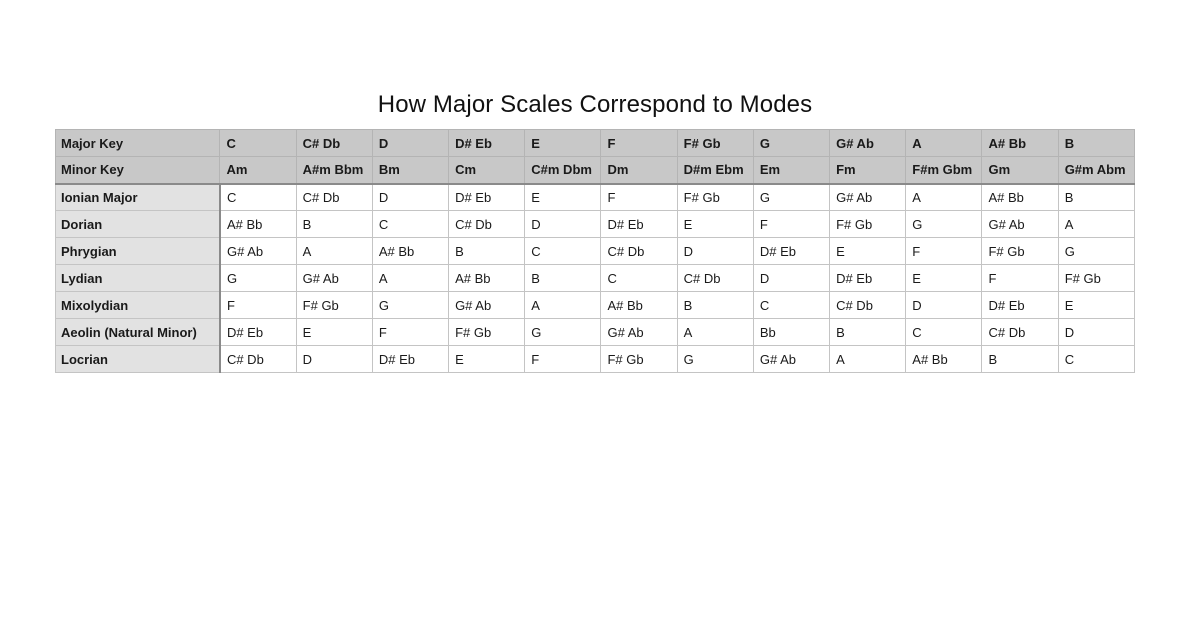 This screenshot has height=630, width=1200. I want to click on table-row: Dorian A# Bb B C C# Db D D# Eb E F F# Gb G G# Ab A, so click(595, 224).